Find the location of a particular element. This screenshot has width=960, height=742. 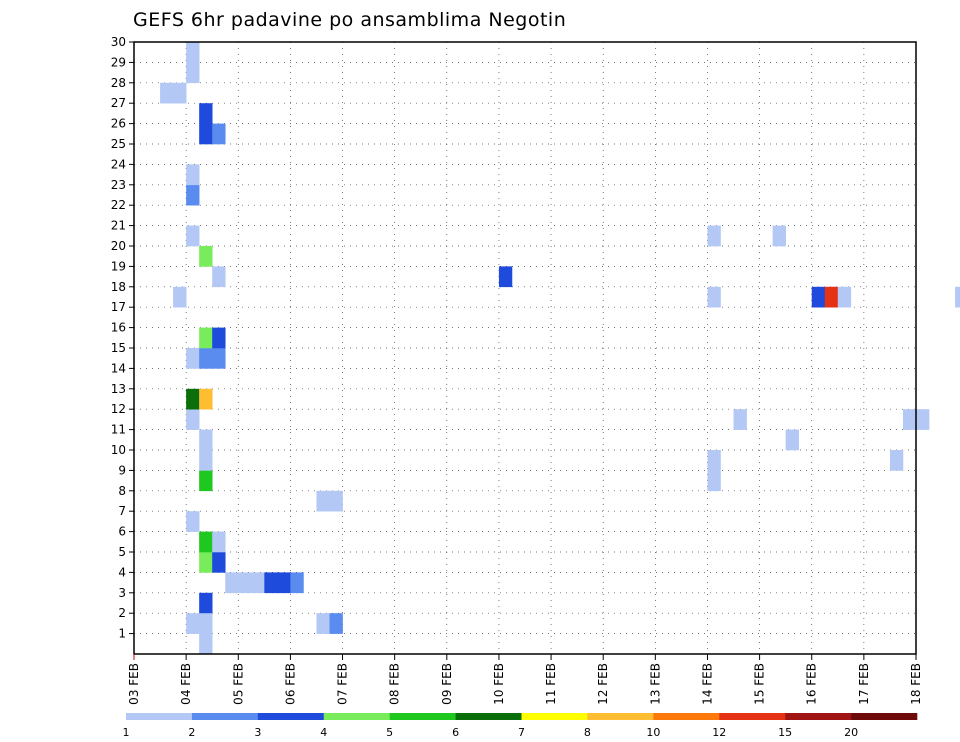

y-tick-label: 20 is located at coordinates (118, 246).